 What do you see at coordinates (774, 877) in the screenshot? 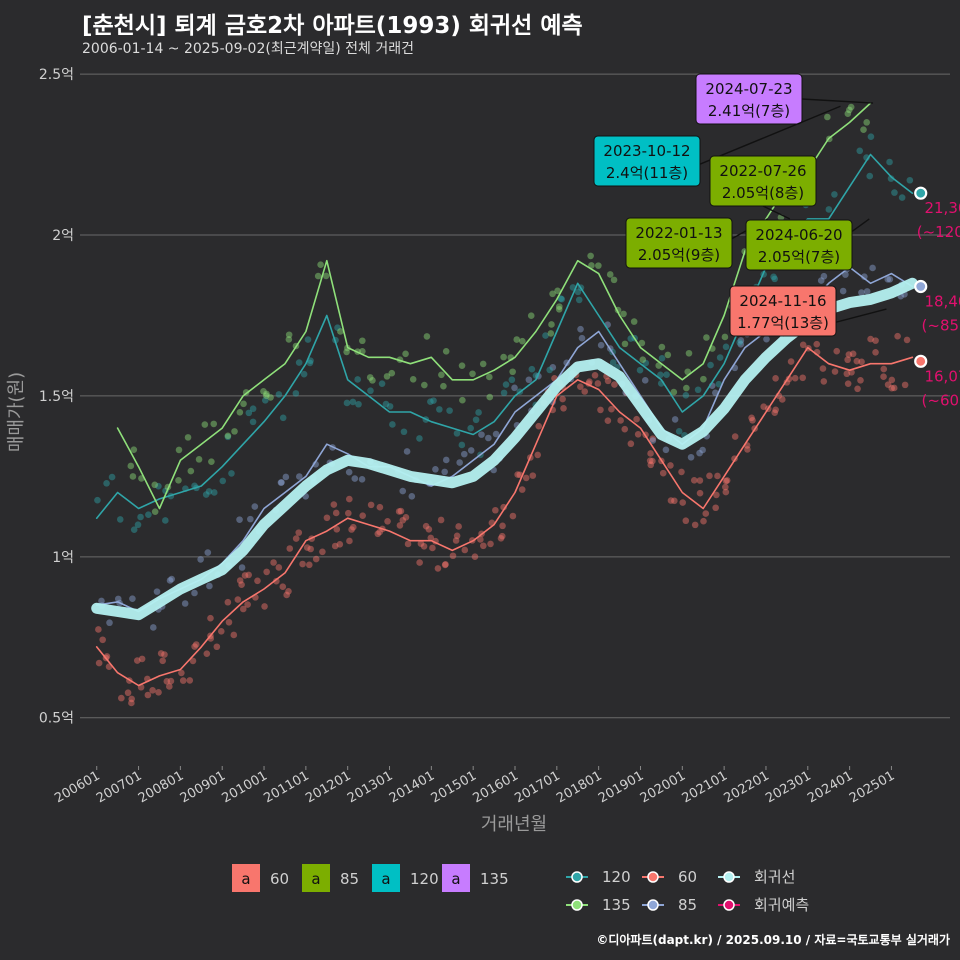
I see `legend-label: 회귀선` at bounding box center [774, 877].